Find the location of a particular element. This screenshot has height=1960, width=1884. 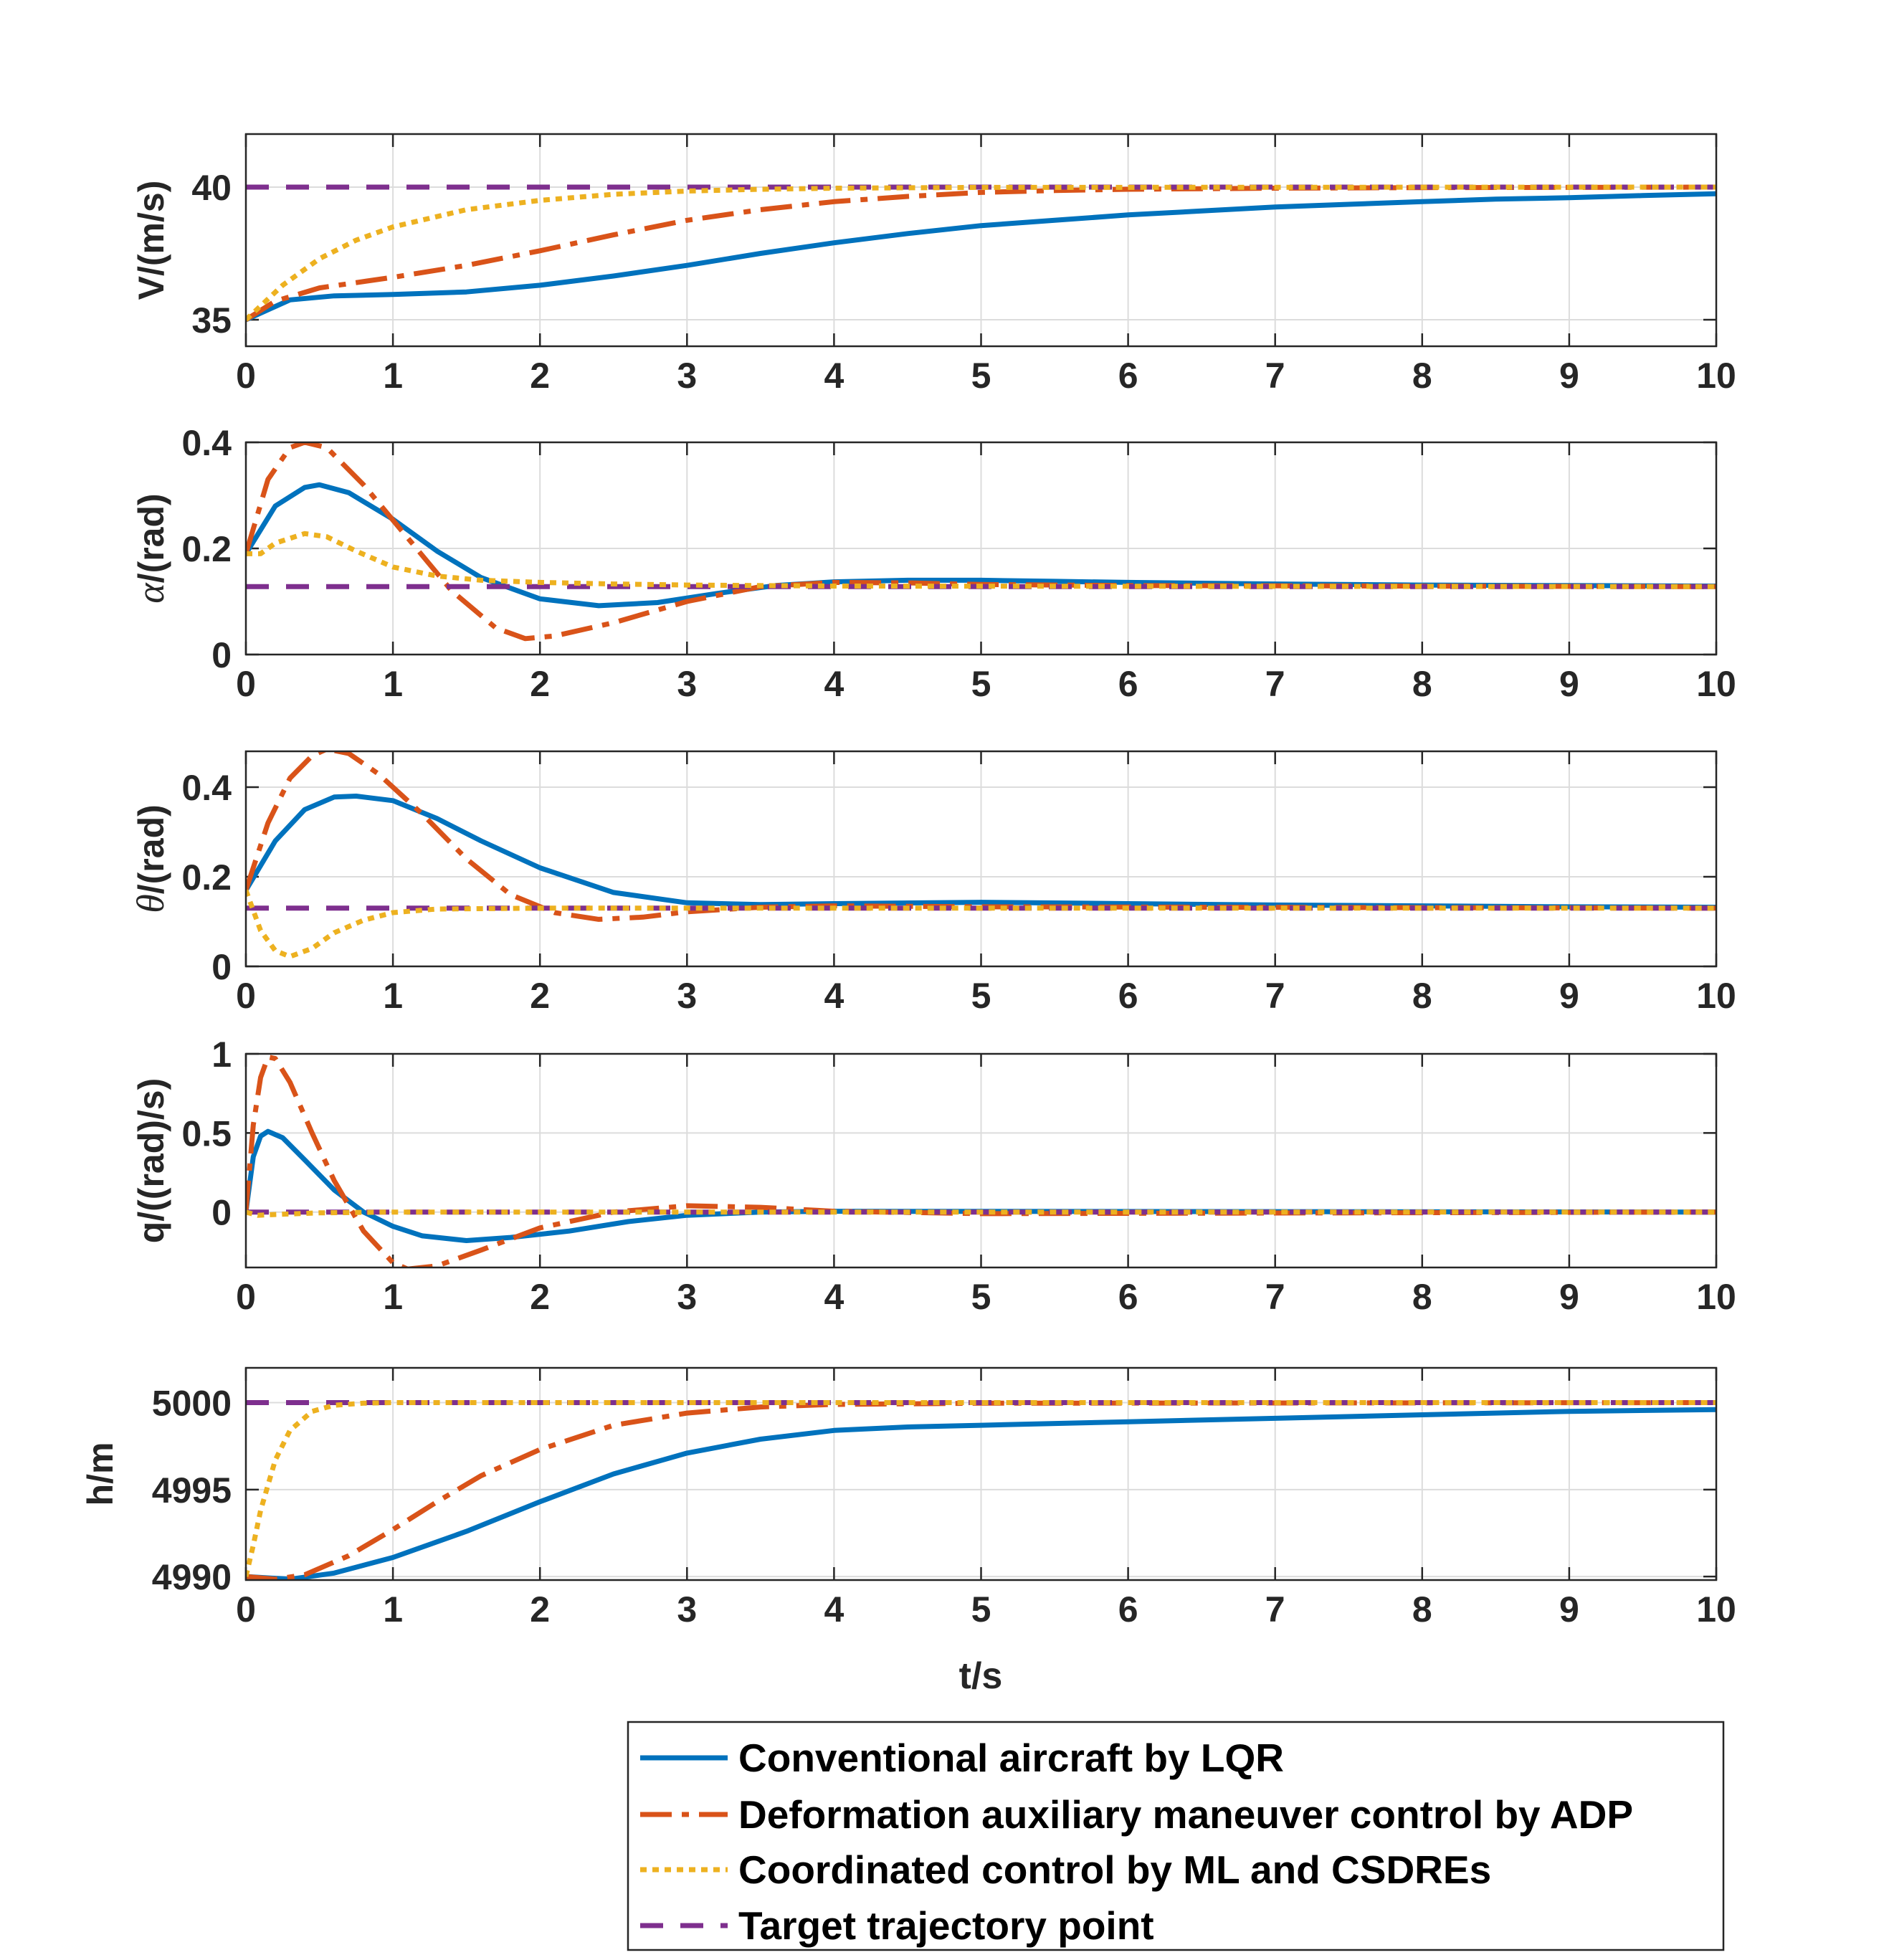

y-tick-label: 1 is located at coordinates (221, 1054).